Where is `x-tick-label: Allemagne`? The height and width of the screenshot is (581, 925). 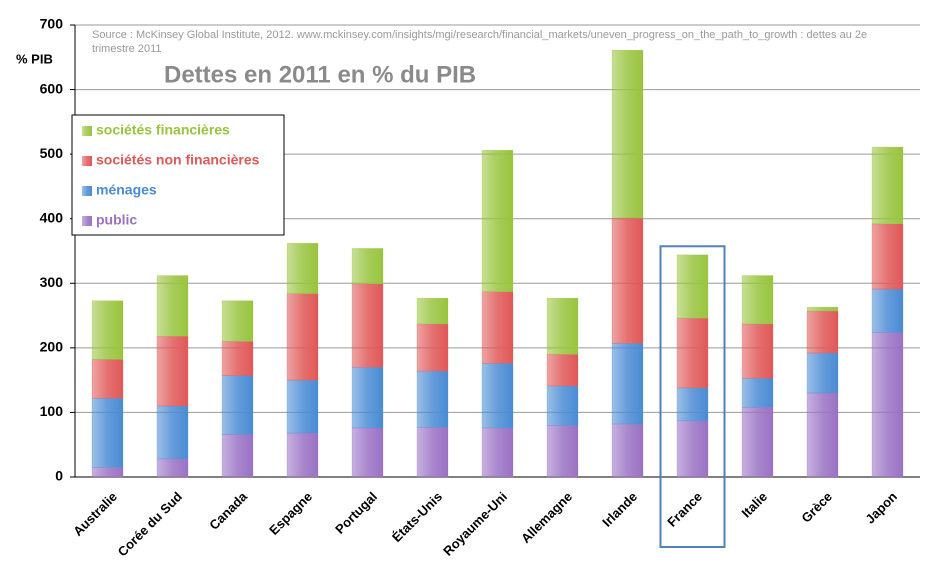 x-tick-label: Allemagne is located at coordinates (546, 517).